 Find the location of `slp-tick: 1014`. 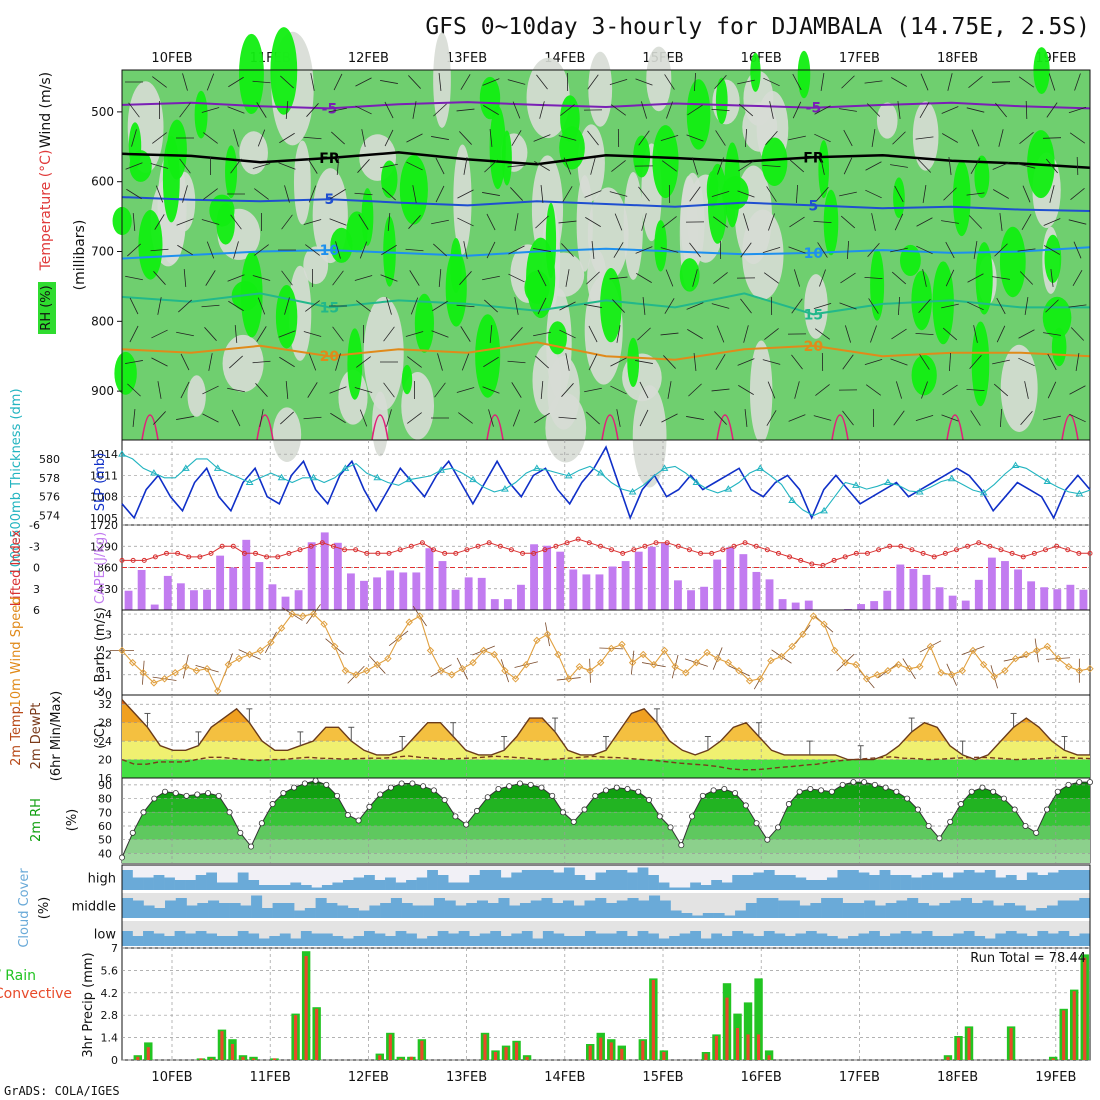

slp-tick: 1014 is located at coordinates (104, 454).